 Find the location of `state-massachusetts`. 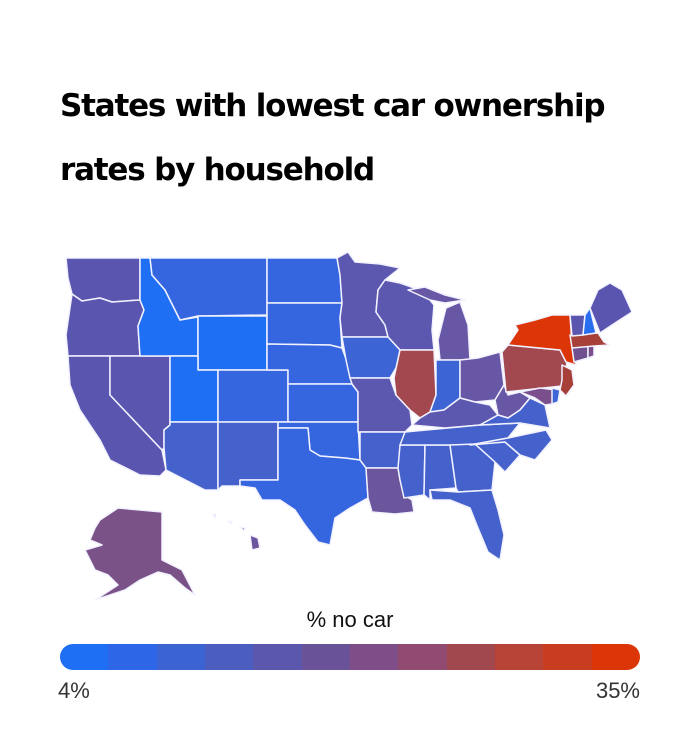

state-massachusetts is located at coordinates (590, 340).